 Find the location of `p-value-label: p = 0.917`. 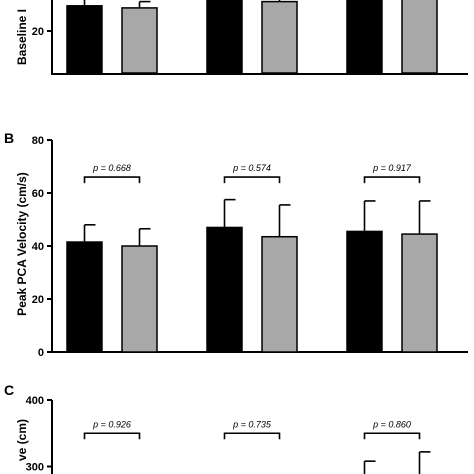

p-value-label: p = 0.917 is located at coordinates (392, 168).